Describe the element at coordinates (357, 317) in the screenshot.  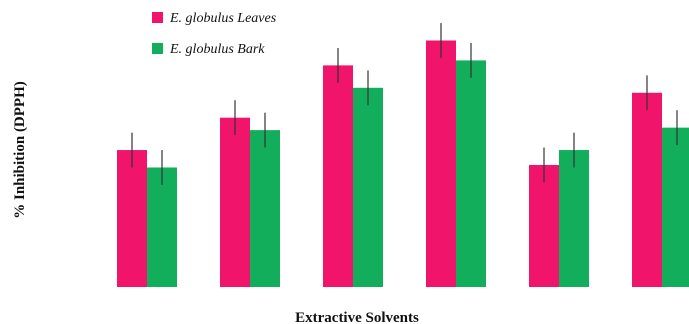
I see `x-axis-title: Extractive Solvents` at that location.